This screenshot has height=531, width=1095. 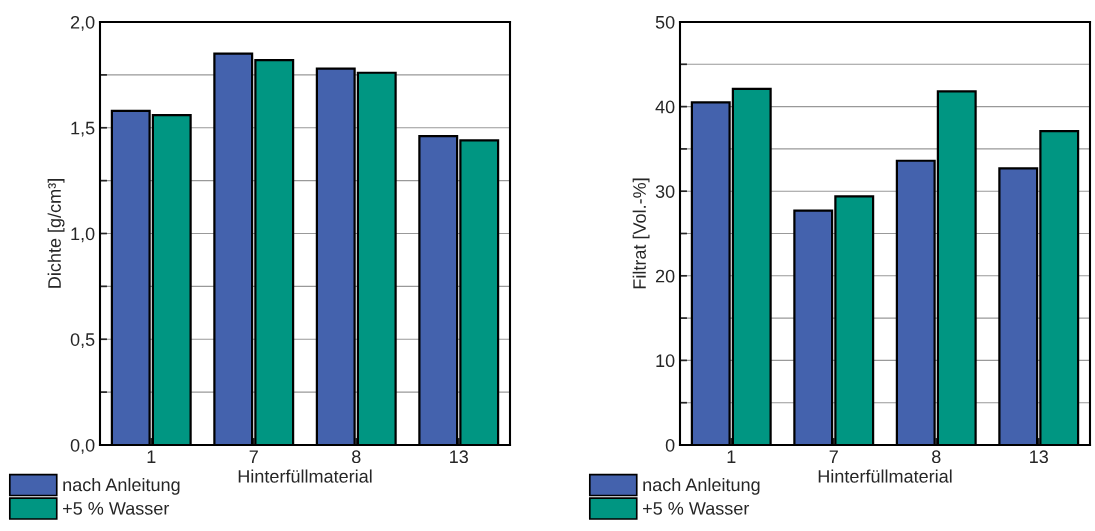 What do you see at coordinates (665, 191) in the screenshot?
I see `y-tick-label: 30` at bounding box center [665, 191].